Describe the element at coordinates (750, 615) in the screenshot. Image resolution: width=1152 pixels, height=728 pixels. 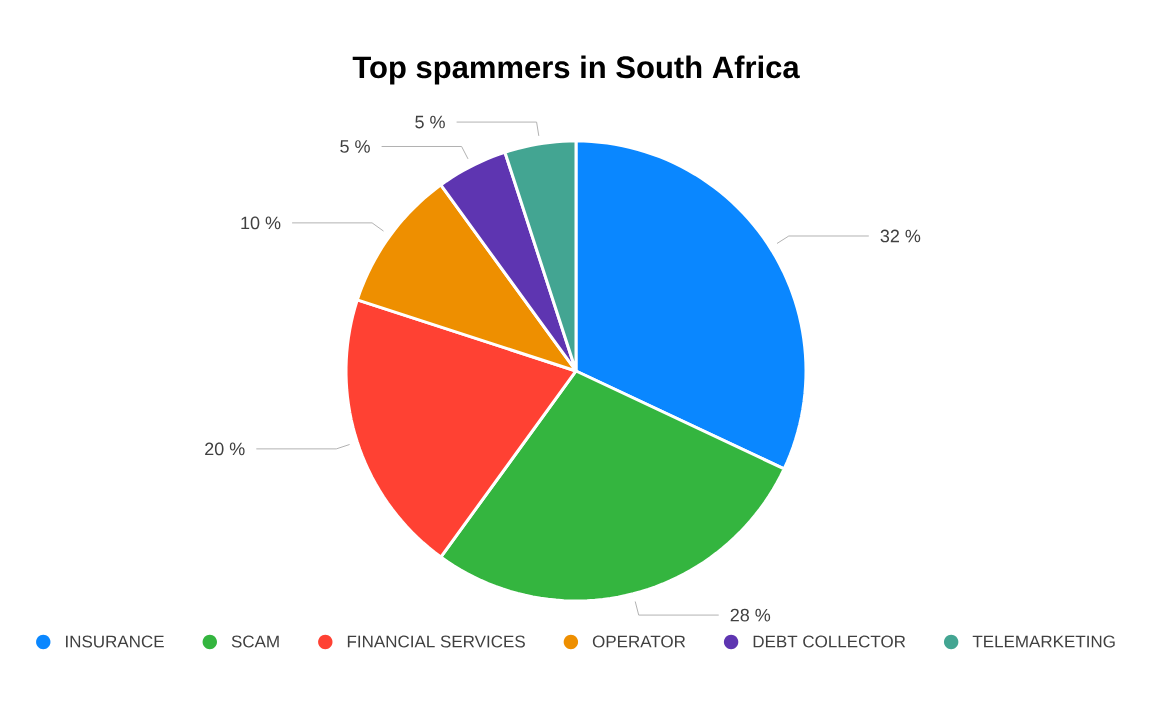
I see `data-label: 28 %` at that location.